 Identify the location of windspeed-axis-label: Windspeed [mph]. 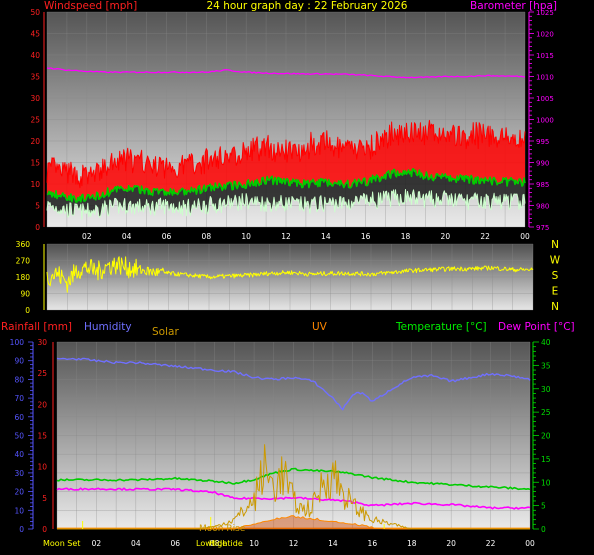
(90, 6).